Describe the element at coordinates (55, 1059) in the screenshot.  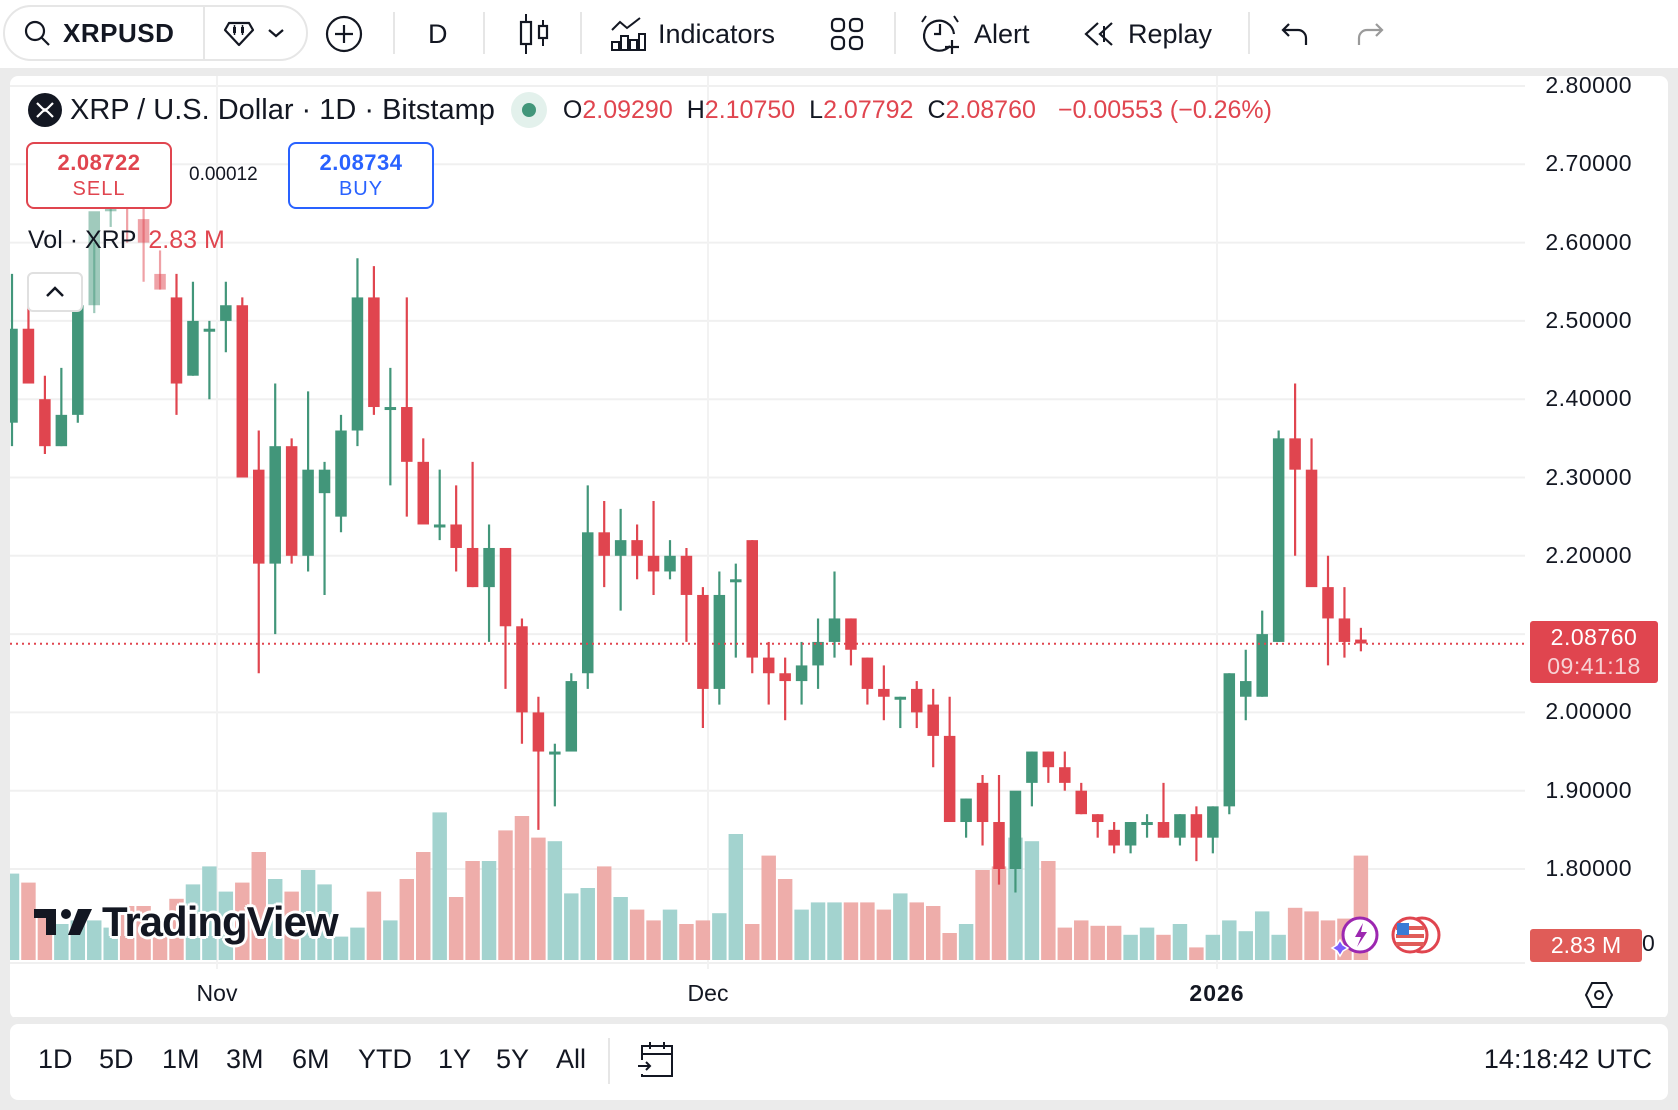
I see `range-button-1d: 1D` at that location.